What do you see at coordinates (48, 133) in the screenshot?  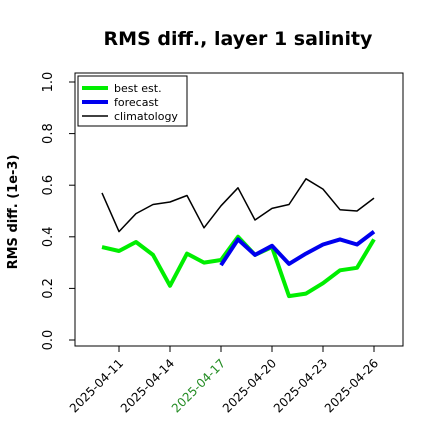 I see `y-tick-label: 0.8` at bounding box center [48, 133].